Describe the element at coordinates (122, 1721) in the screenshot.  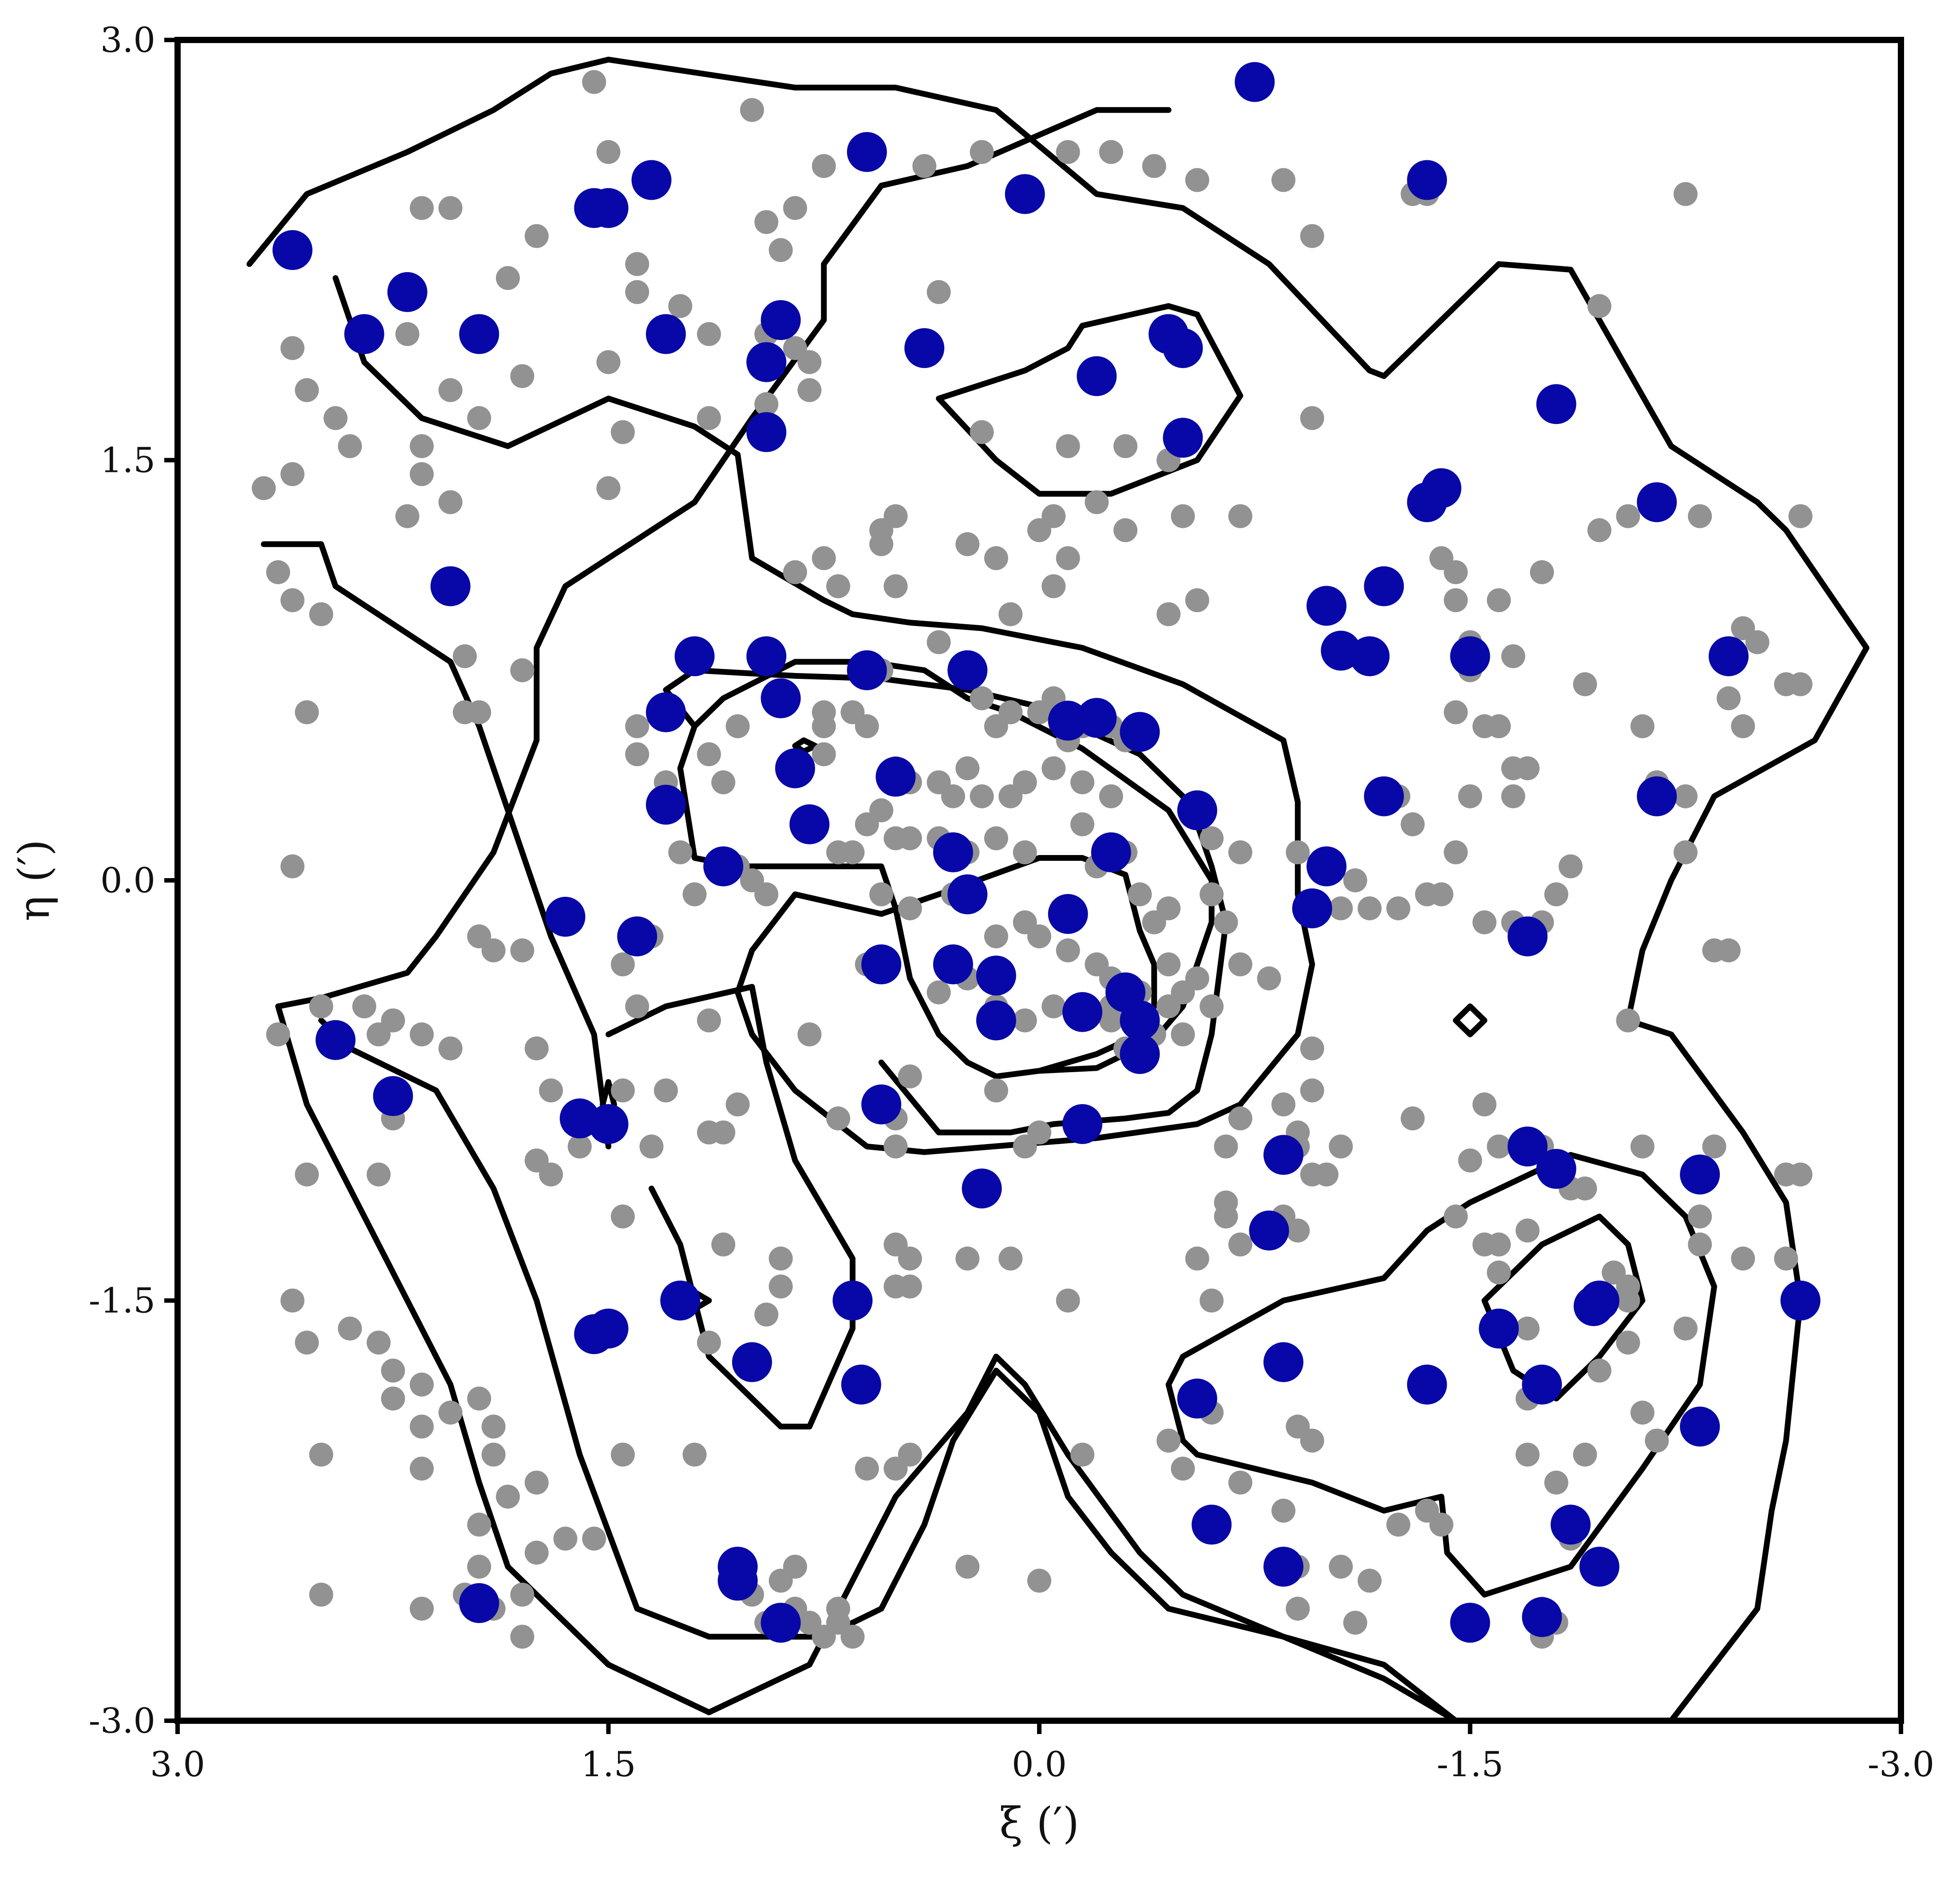
I see `y-tick-label-1: -3.0` at that location.